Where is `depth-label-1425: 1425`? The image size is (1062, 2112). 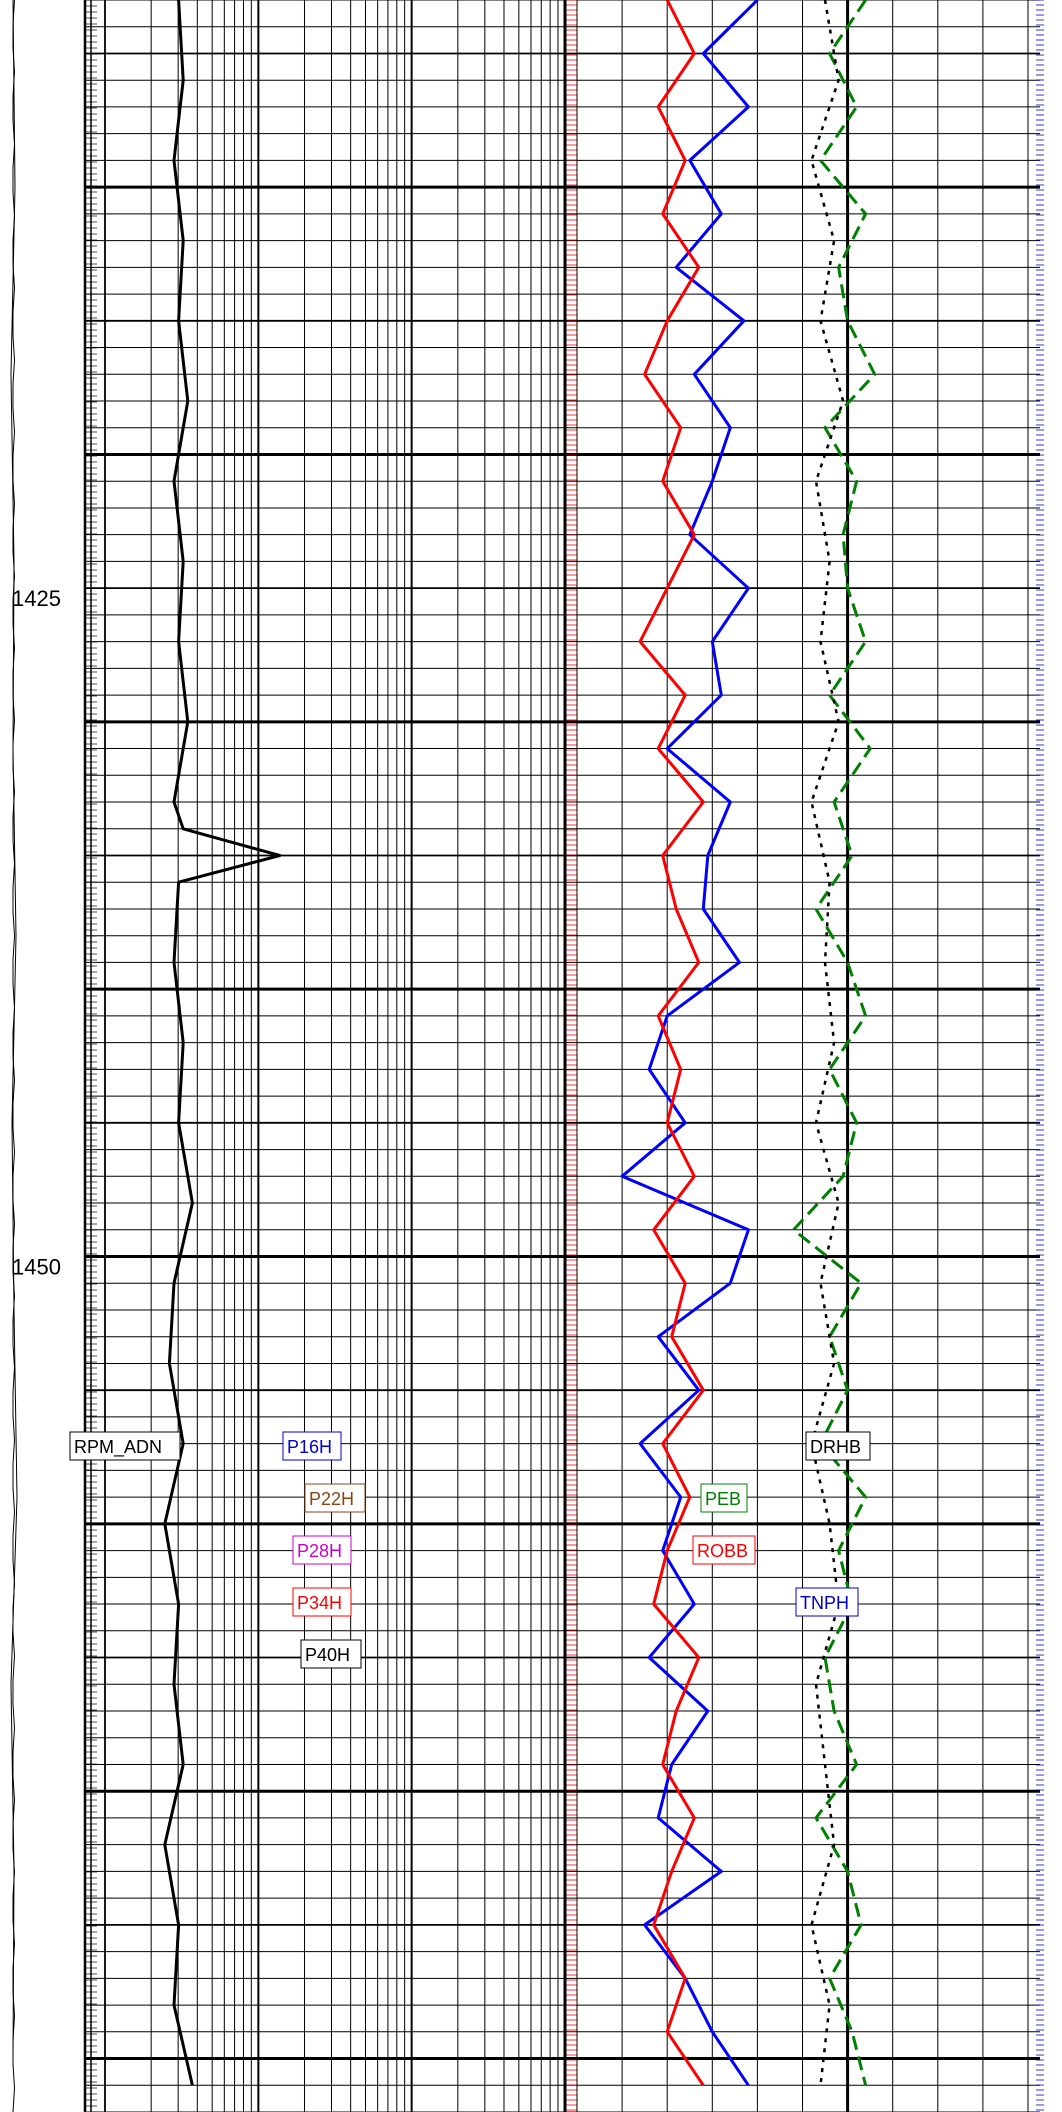 depth-label-1425: 1425 is located at coordinates (36, 598).